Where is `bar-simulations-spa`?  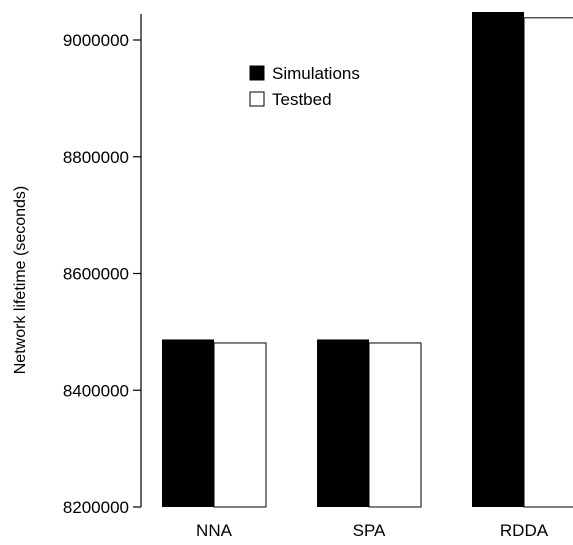
bar-simulations-spa is located at coordinates (343, 423).